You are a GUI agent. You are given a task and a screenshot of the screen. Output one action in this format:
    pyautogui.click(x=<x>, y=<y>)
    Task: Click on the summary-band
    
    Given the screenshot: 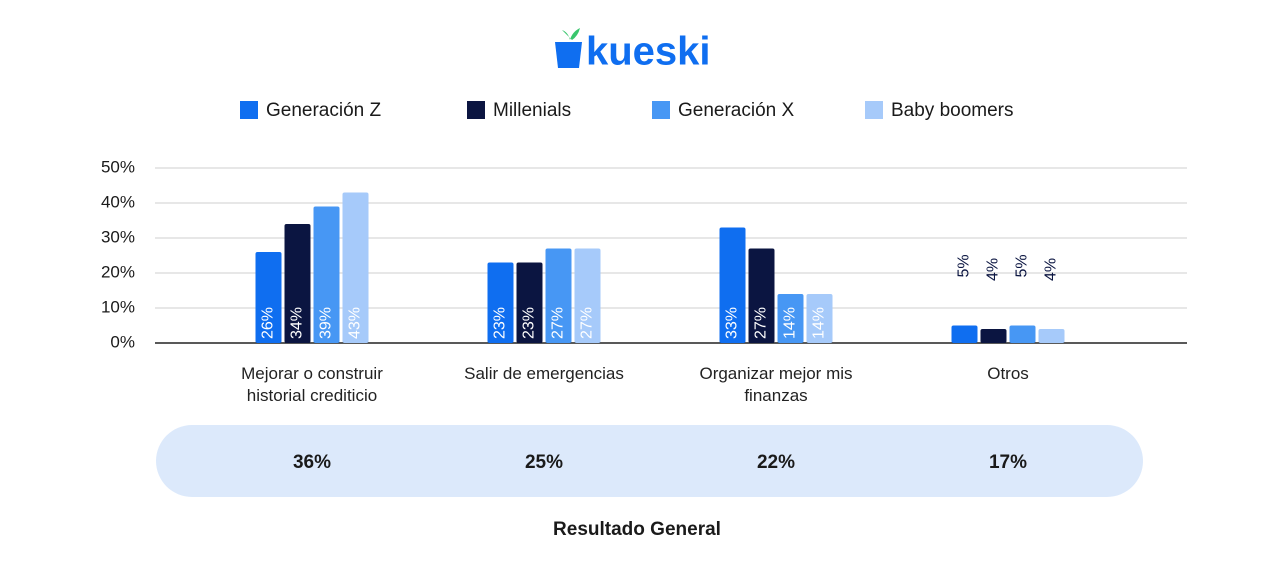 What is the action you would take?
    pyautogui.click(x=649, y=461)
    